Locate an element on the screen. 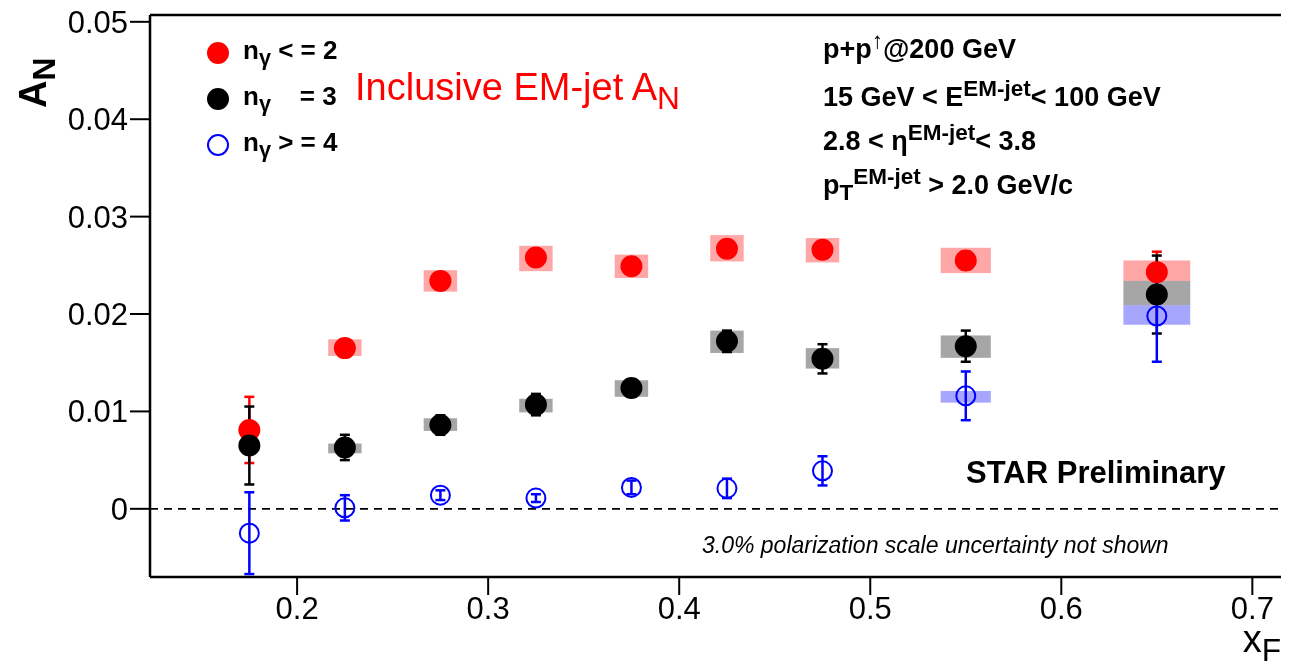 The width and height of the screenshot is (1289, 671). annotation: p+p$^{↑}$@200 GeV is located at coordinates (919, 46).